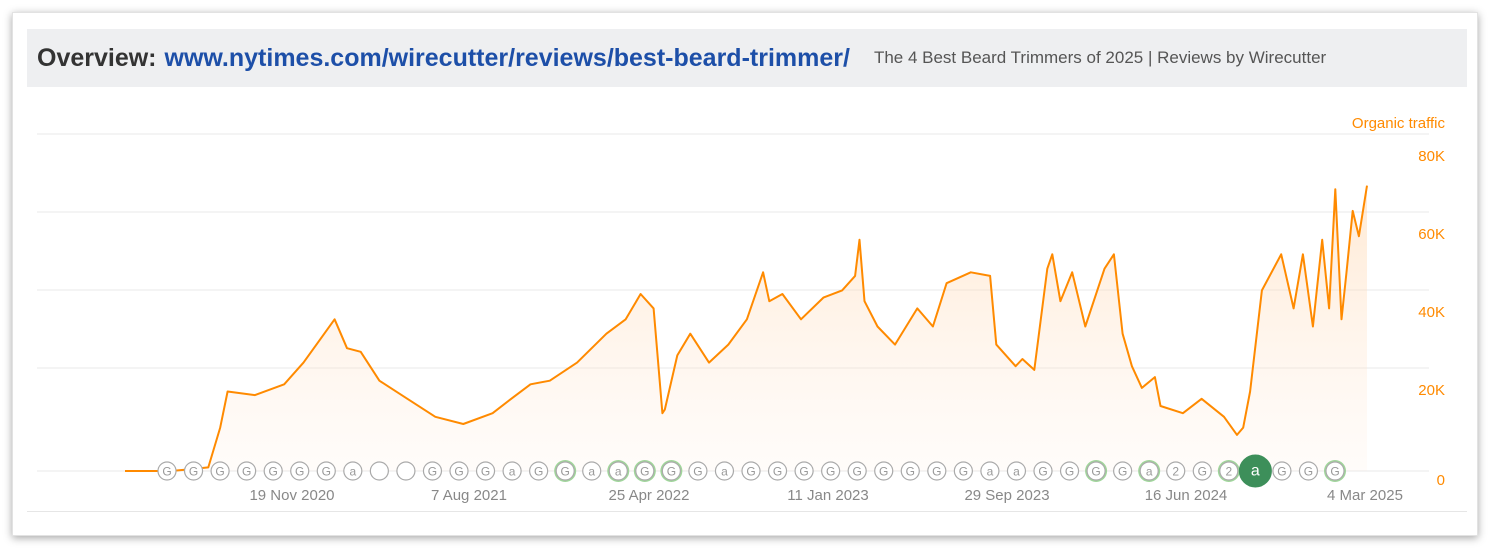  What do you see at coordinates (1006, 495) in the screenshot?
I see `x-tick-label: 29 Sep 2023` at bounding box center [1006, 495].